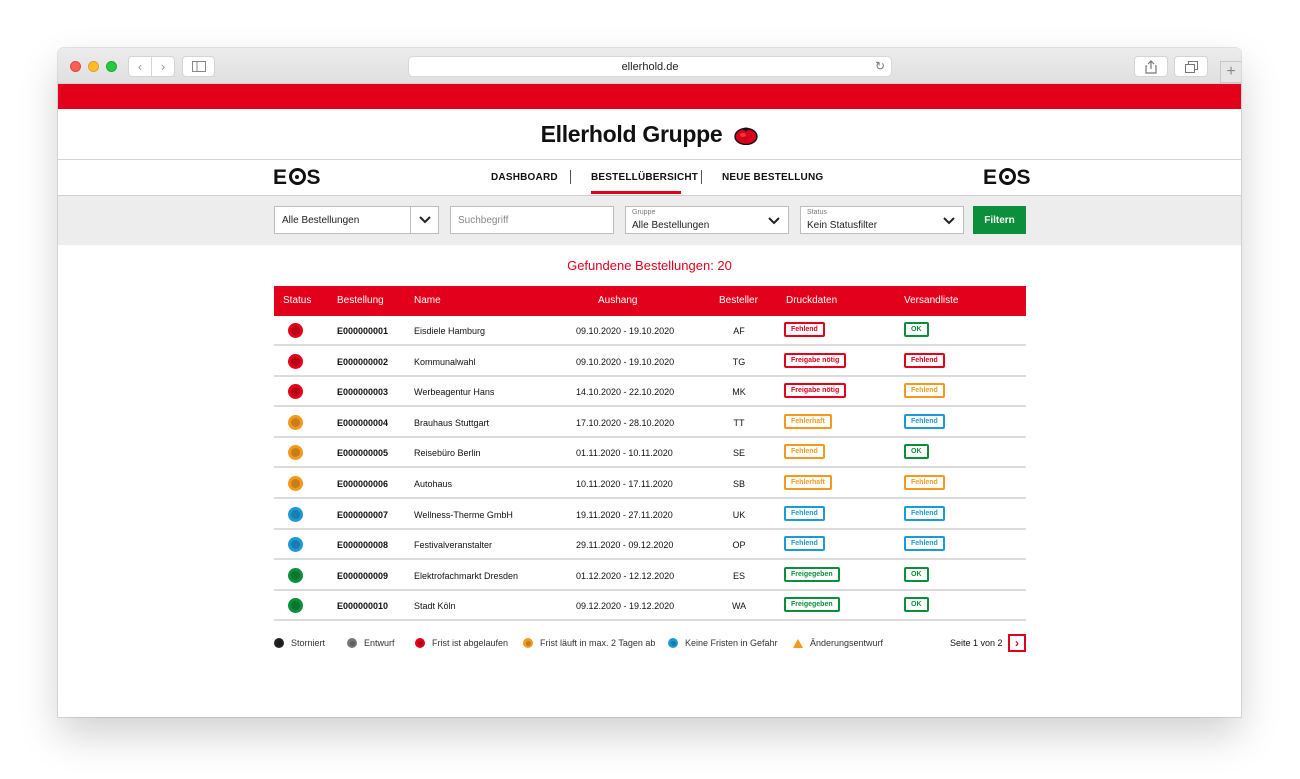 This screenshot has width=1300, height=779. I want to click on tabs-overview-button, so click(1191, 66).